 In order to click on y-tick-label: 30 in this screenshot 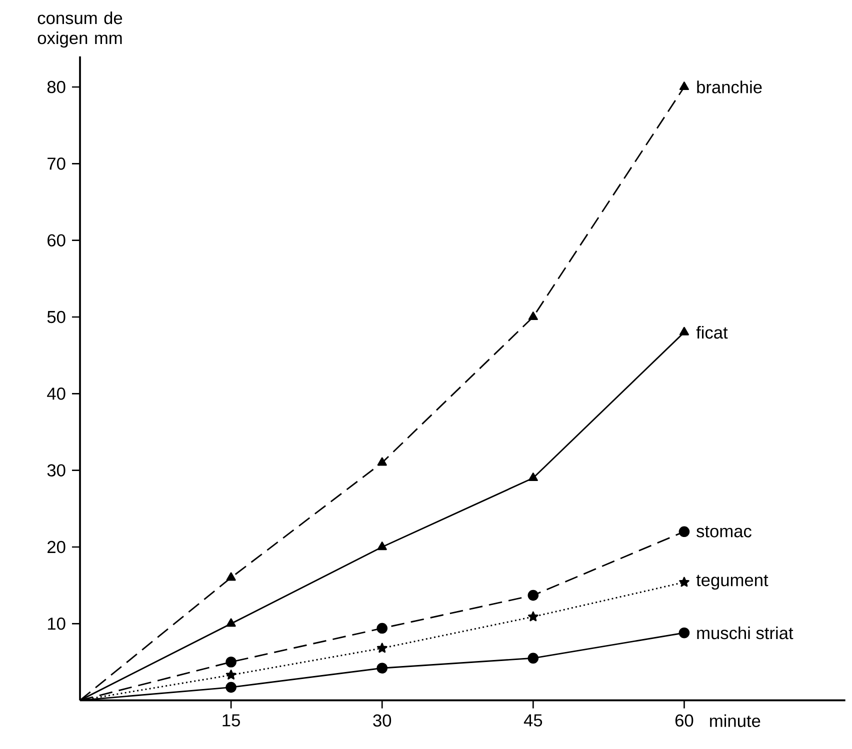, I will do `click(56, 470)`.